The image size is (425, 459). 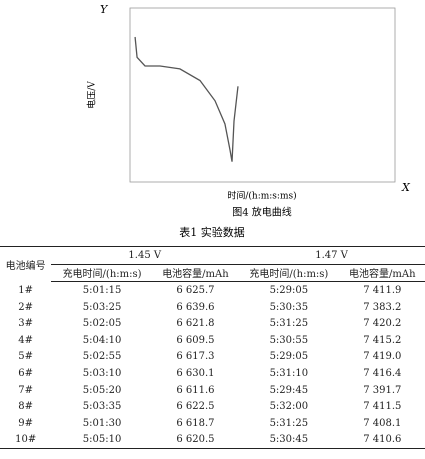 What do you see at coordinates (26, 340) in the screenshot?
I see `table-cell: 4#` at bounding box center [26, 340].